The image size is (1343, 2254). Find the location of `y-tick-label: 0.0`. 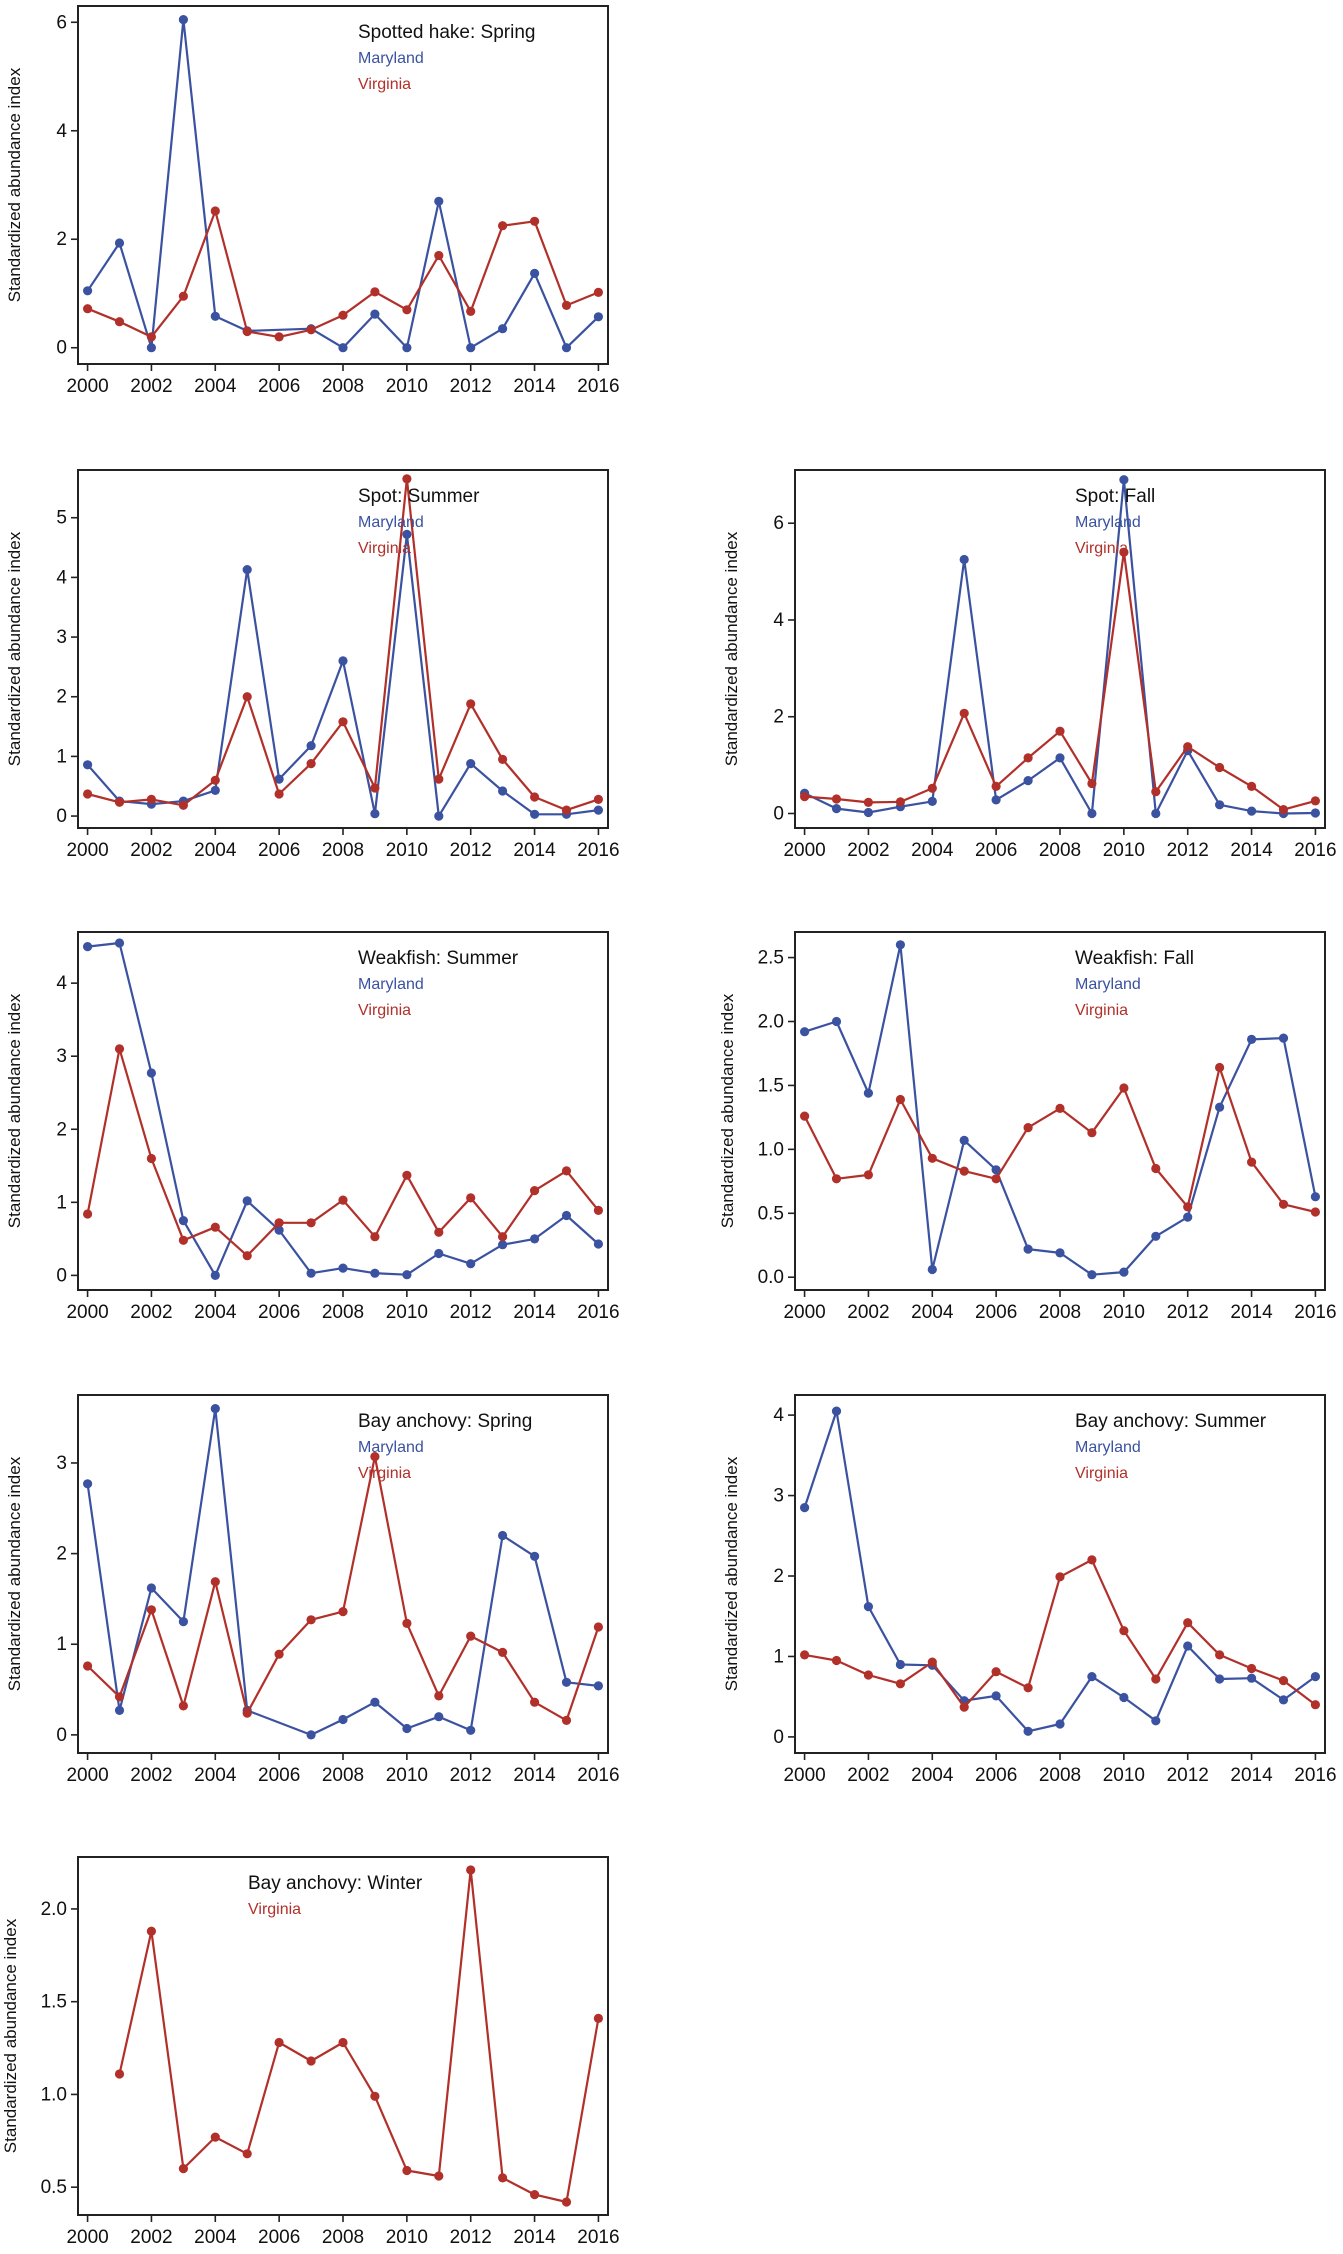

y-tick-label: 0.0 is located at coordinates (771, 1277).